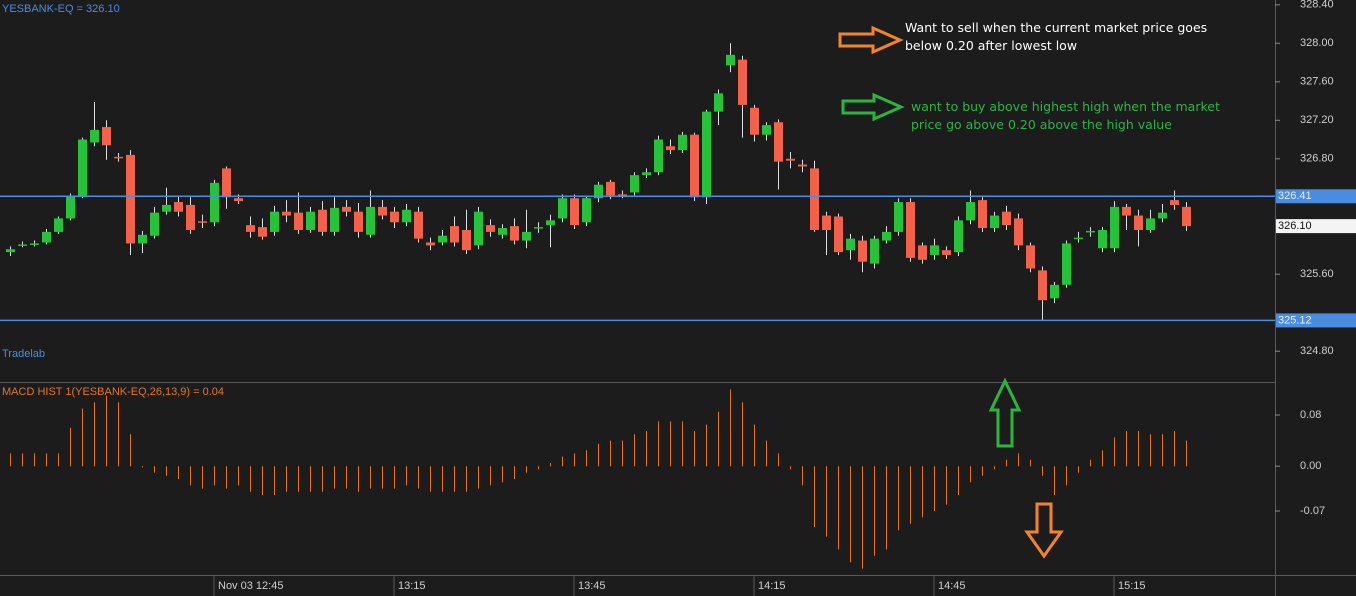  What do you see at coordinates (1295, 226) in the screenshot?
I see `last-price-label: 326.10` at bounding box center [1295, 226].